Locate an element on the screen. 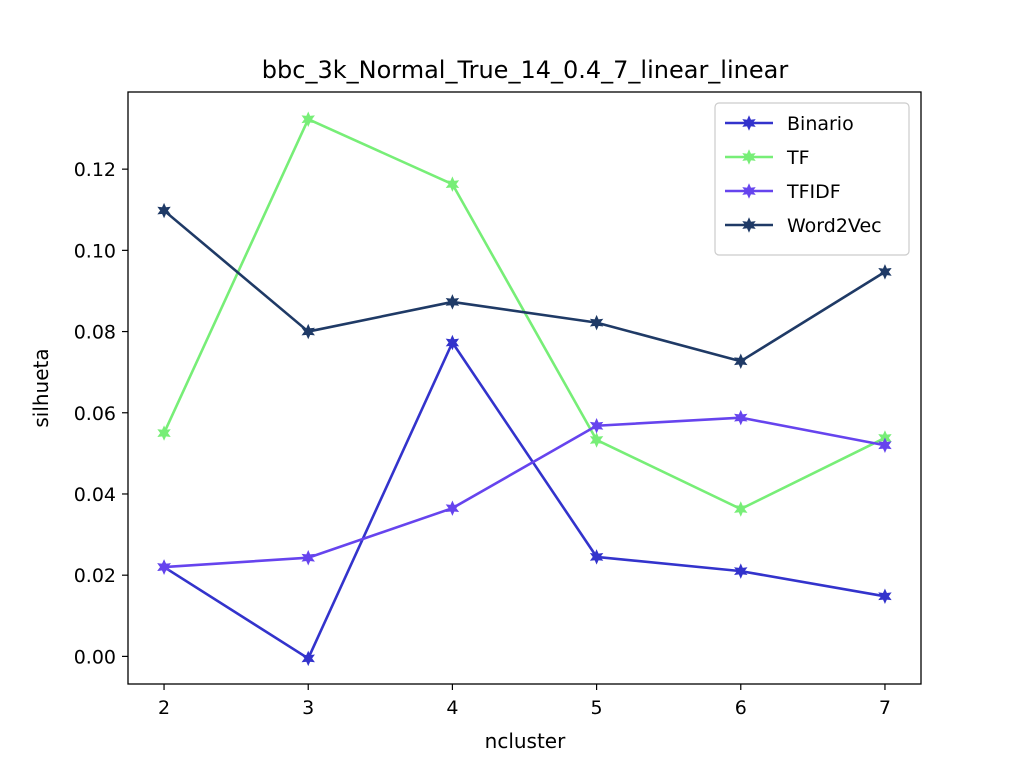 The width and height of the screenshot is (1024, 768). y-axis-title: silhueta is located at coordinates (41, 387).